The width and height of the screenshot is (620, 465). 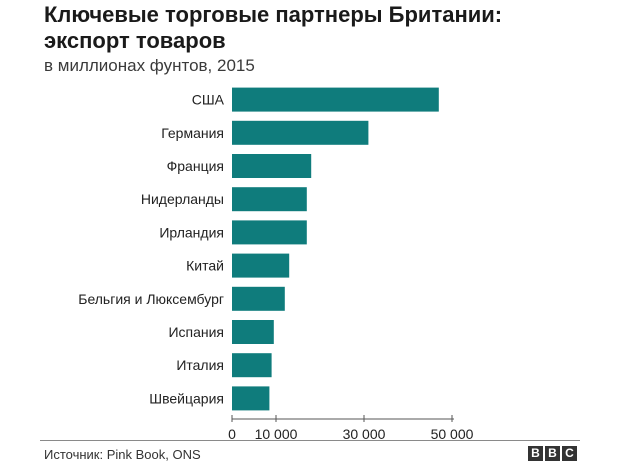 What do you see at coordinates (192, 133) in the screenshot?
I see `category-label: Германия` at bounding box center [192, 133].